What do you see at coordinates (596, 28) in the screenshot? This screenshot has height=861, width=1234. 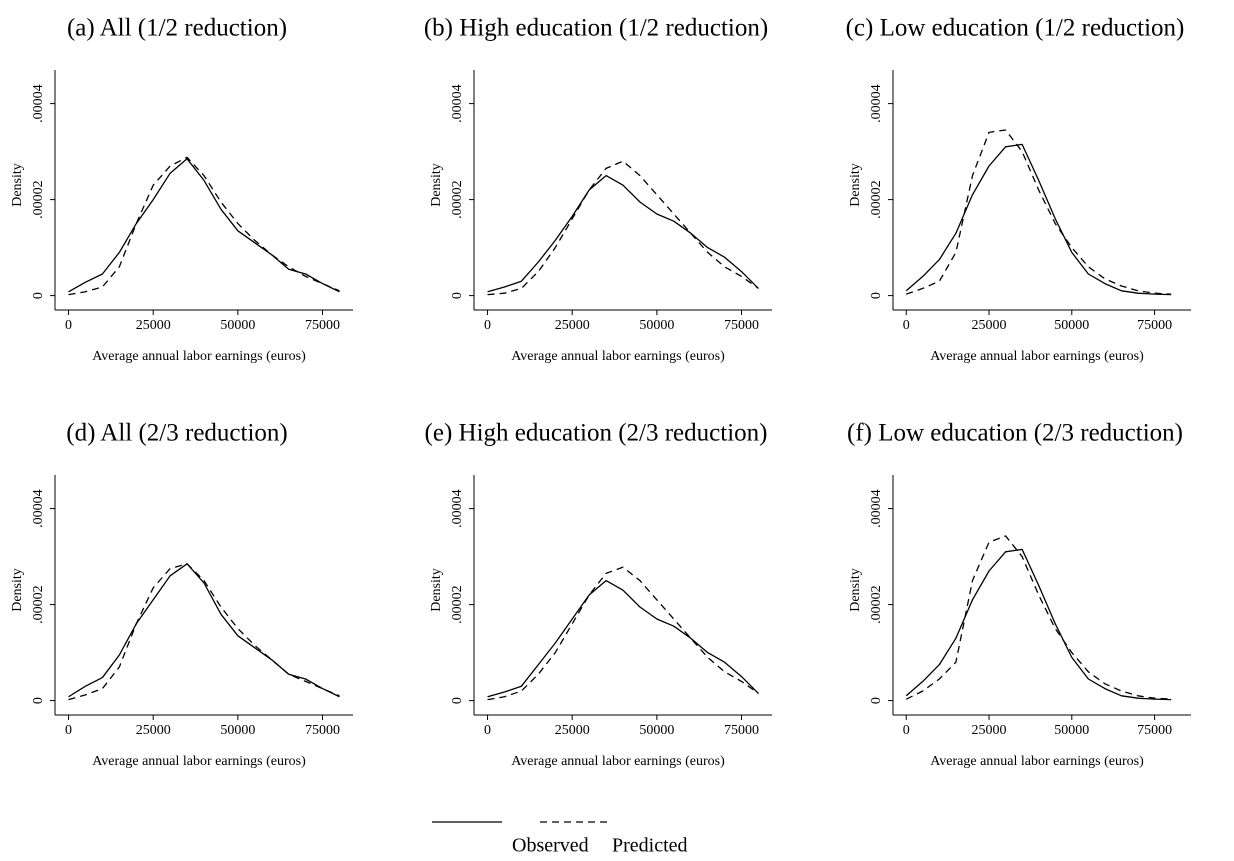 I see `chart-title: (b) High education (1/2 reduction)` at bounding box center [596, 28].